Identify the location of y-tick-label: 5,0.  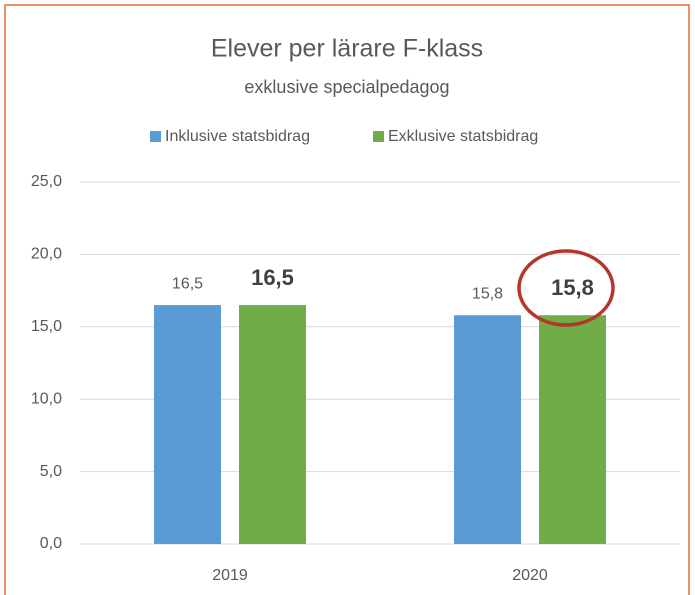
(51, 471).